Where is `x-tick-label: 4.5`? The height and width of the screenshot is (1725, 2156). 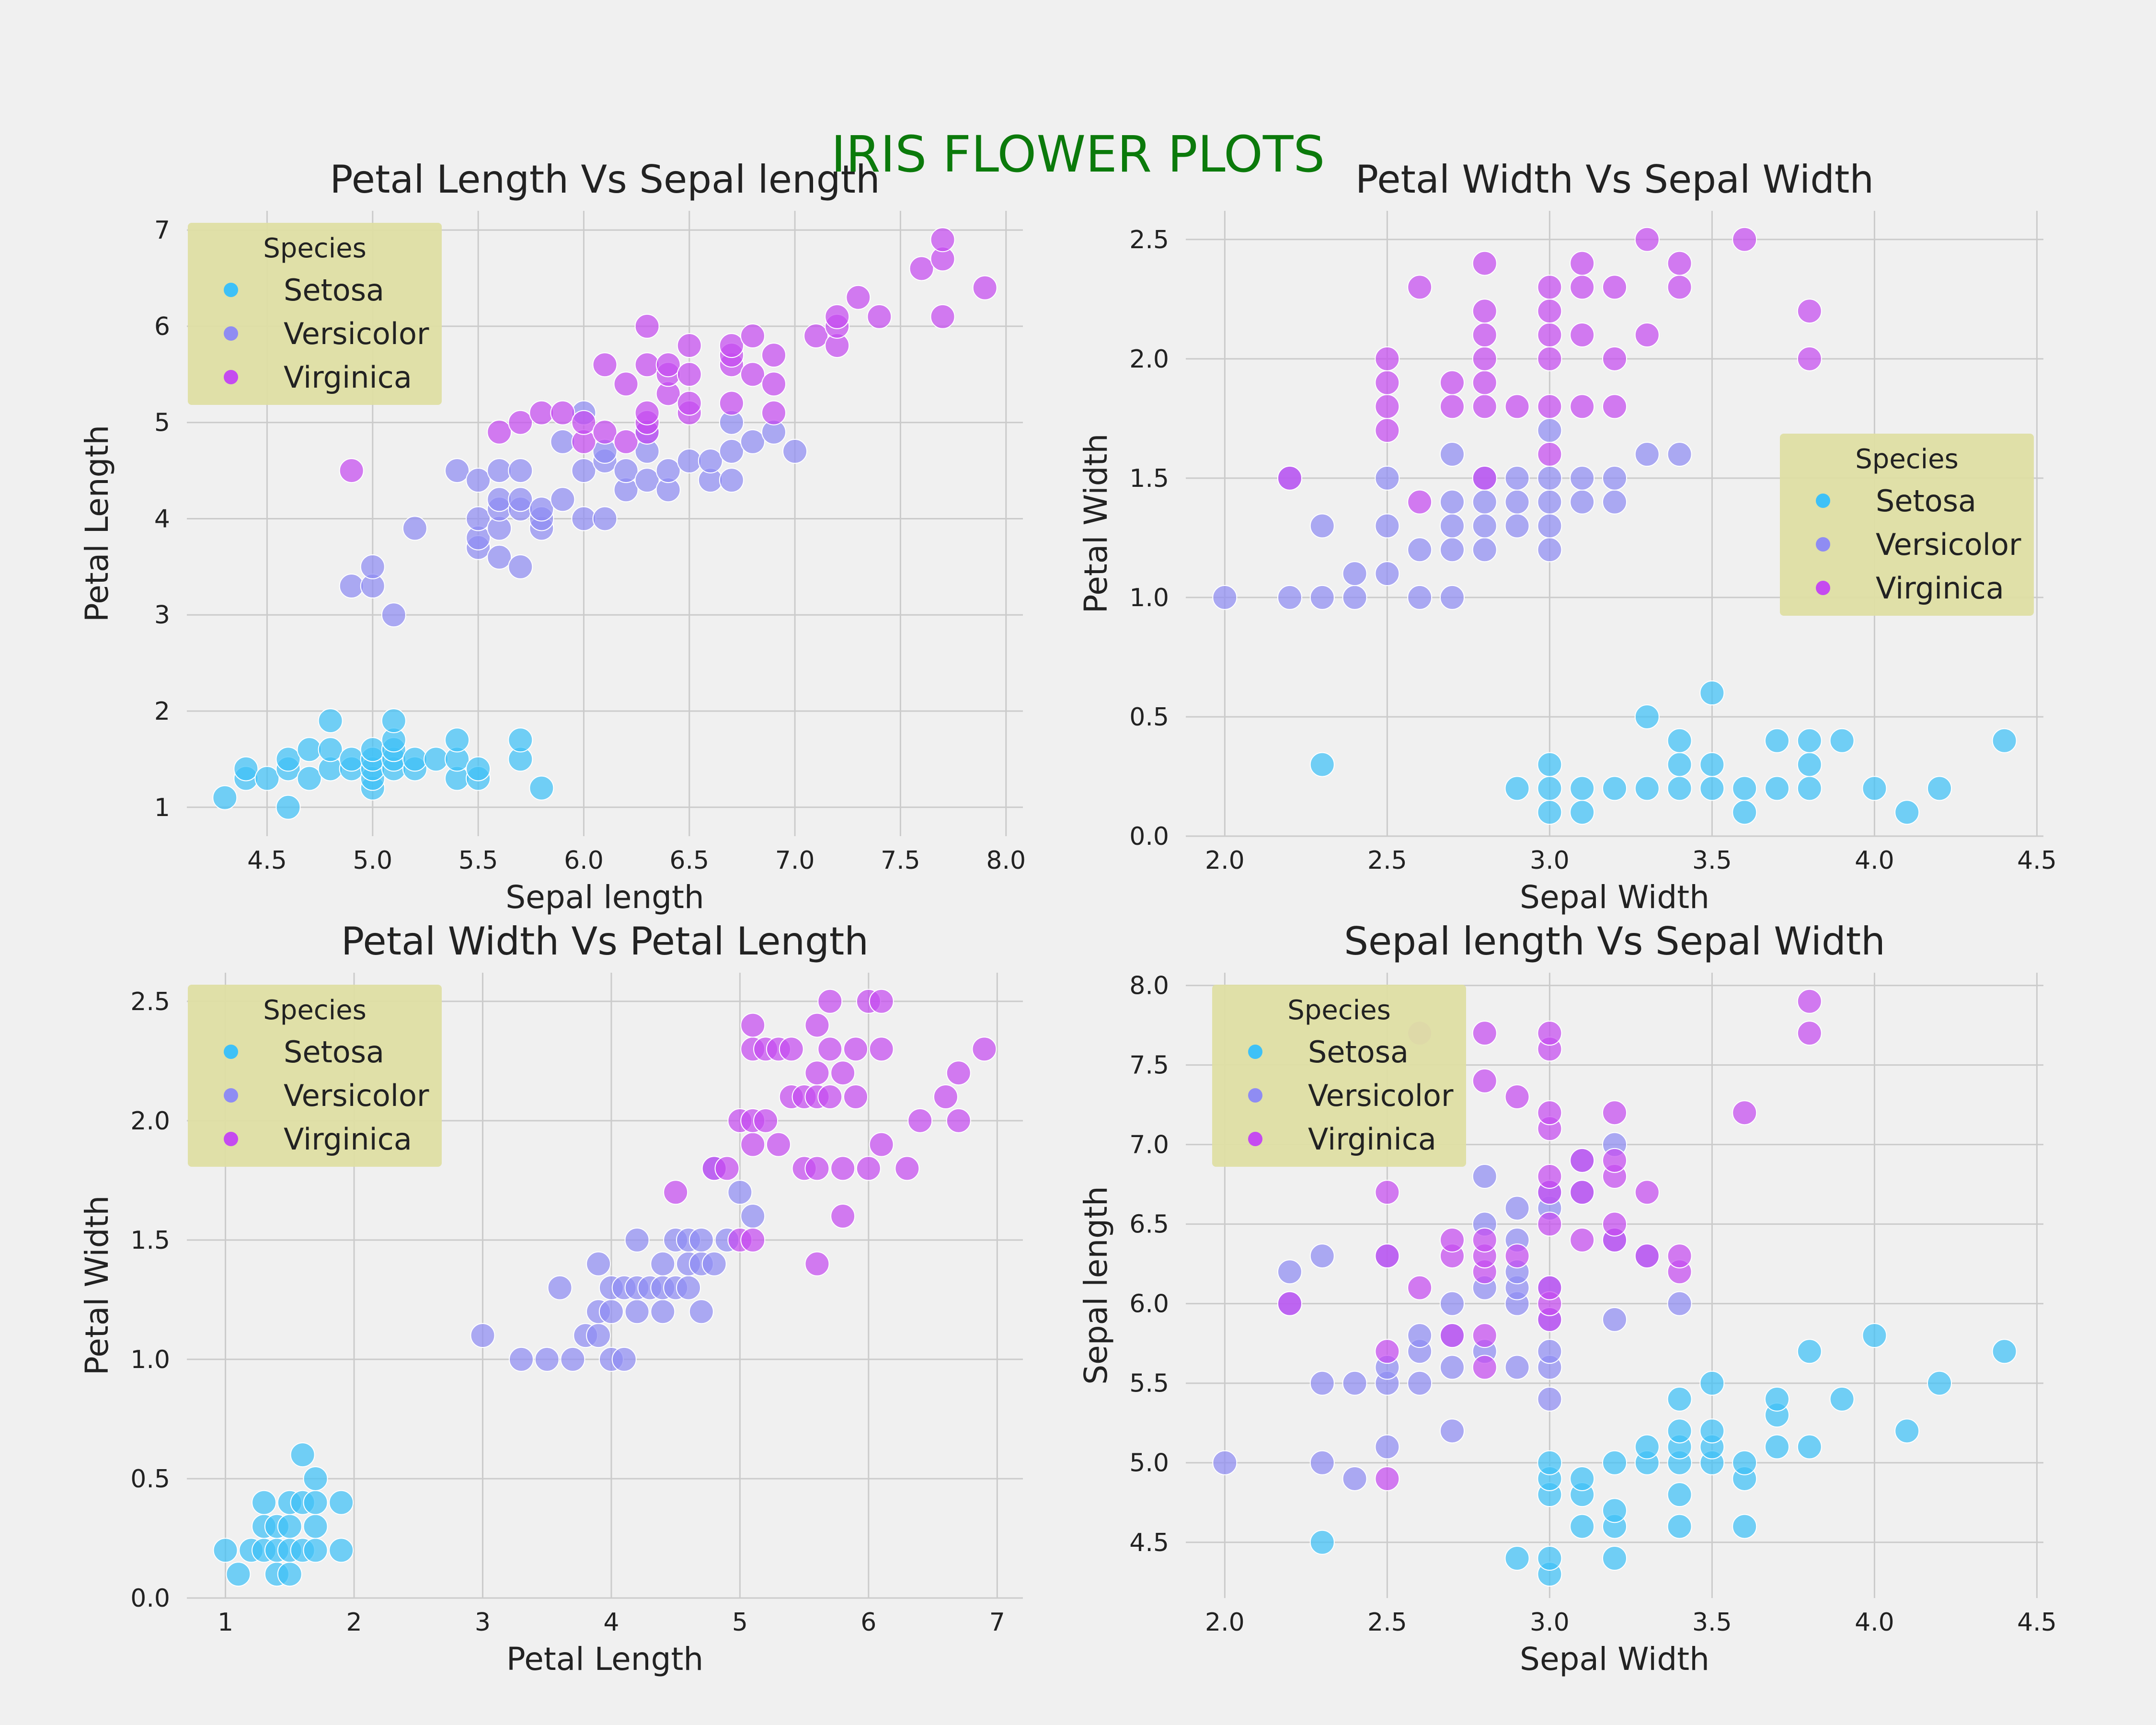 x-tick-label: 4.5 is located at coordinates (2037, 1622).